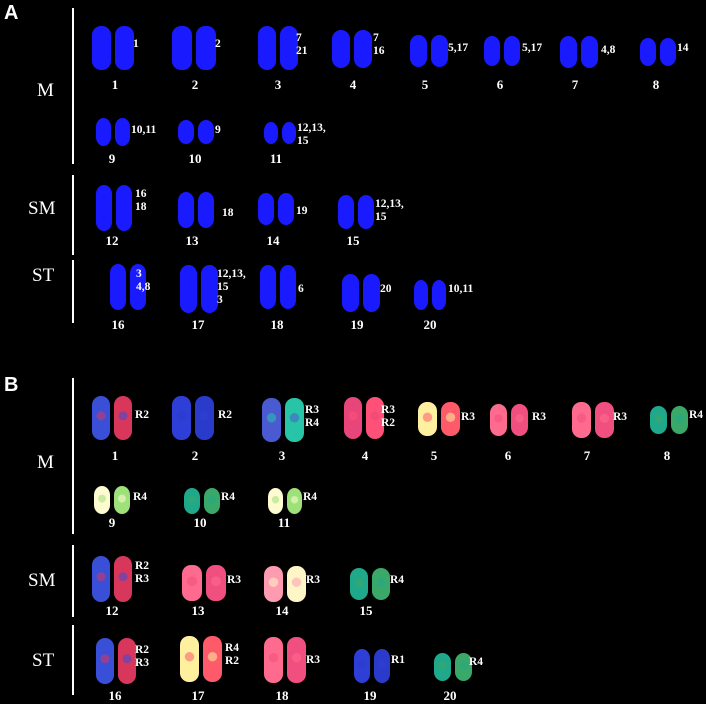  What do you see at coordinates (11, 13) in the screenshot?
I see `panel-a-label: A` at bounding box center [11, 13].